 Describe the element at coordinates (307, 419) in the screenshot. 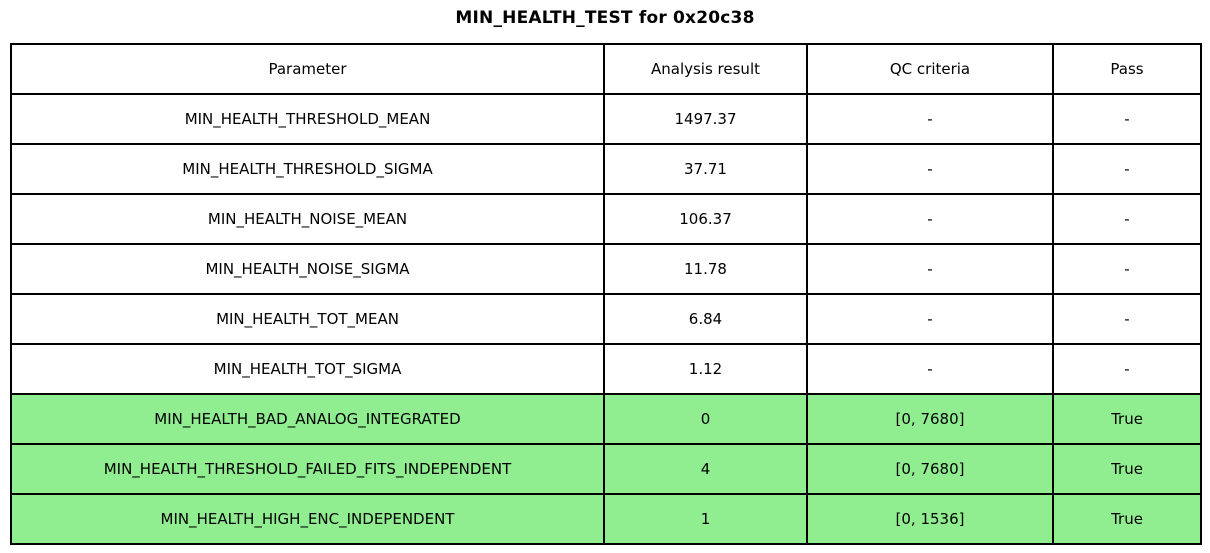

I see `parameter-cell: MIN_HEALTH_BAD_ANALOG_INTEGRATED` at that location.